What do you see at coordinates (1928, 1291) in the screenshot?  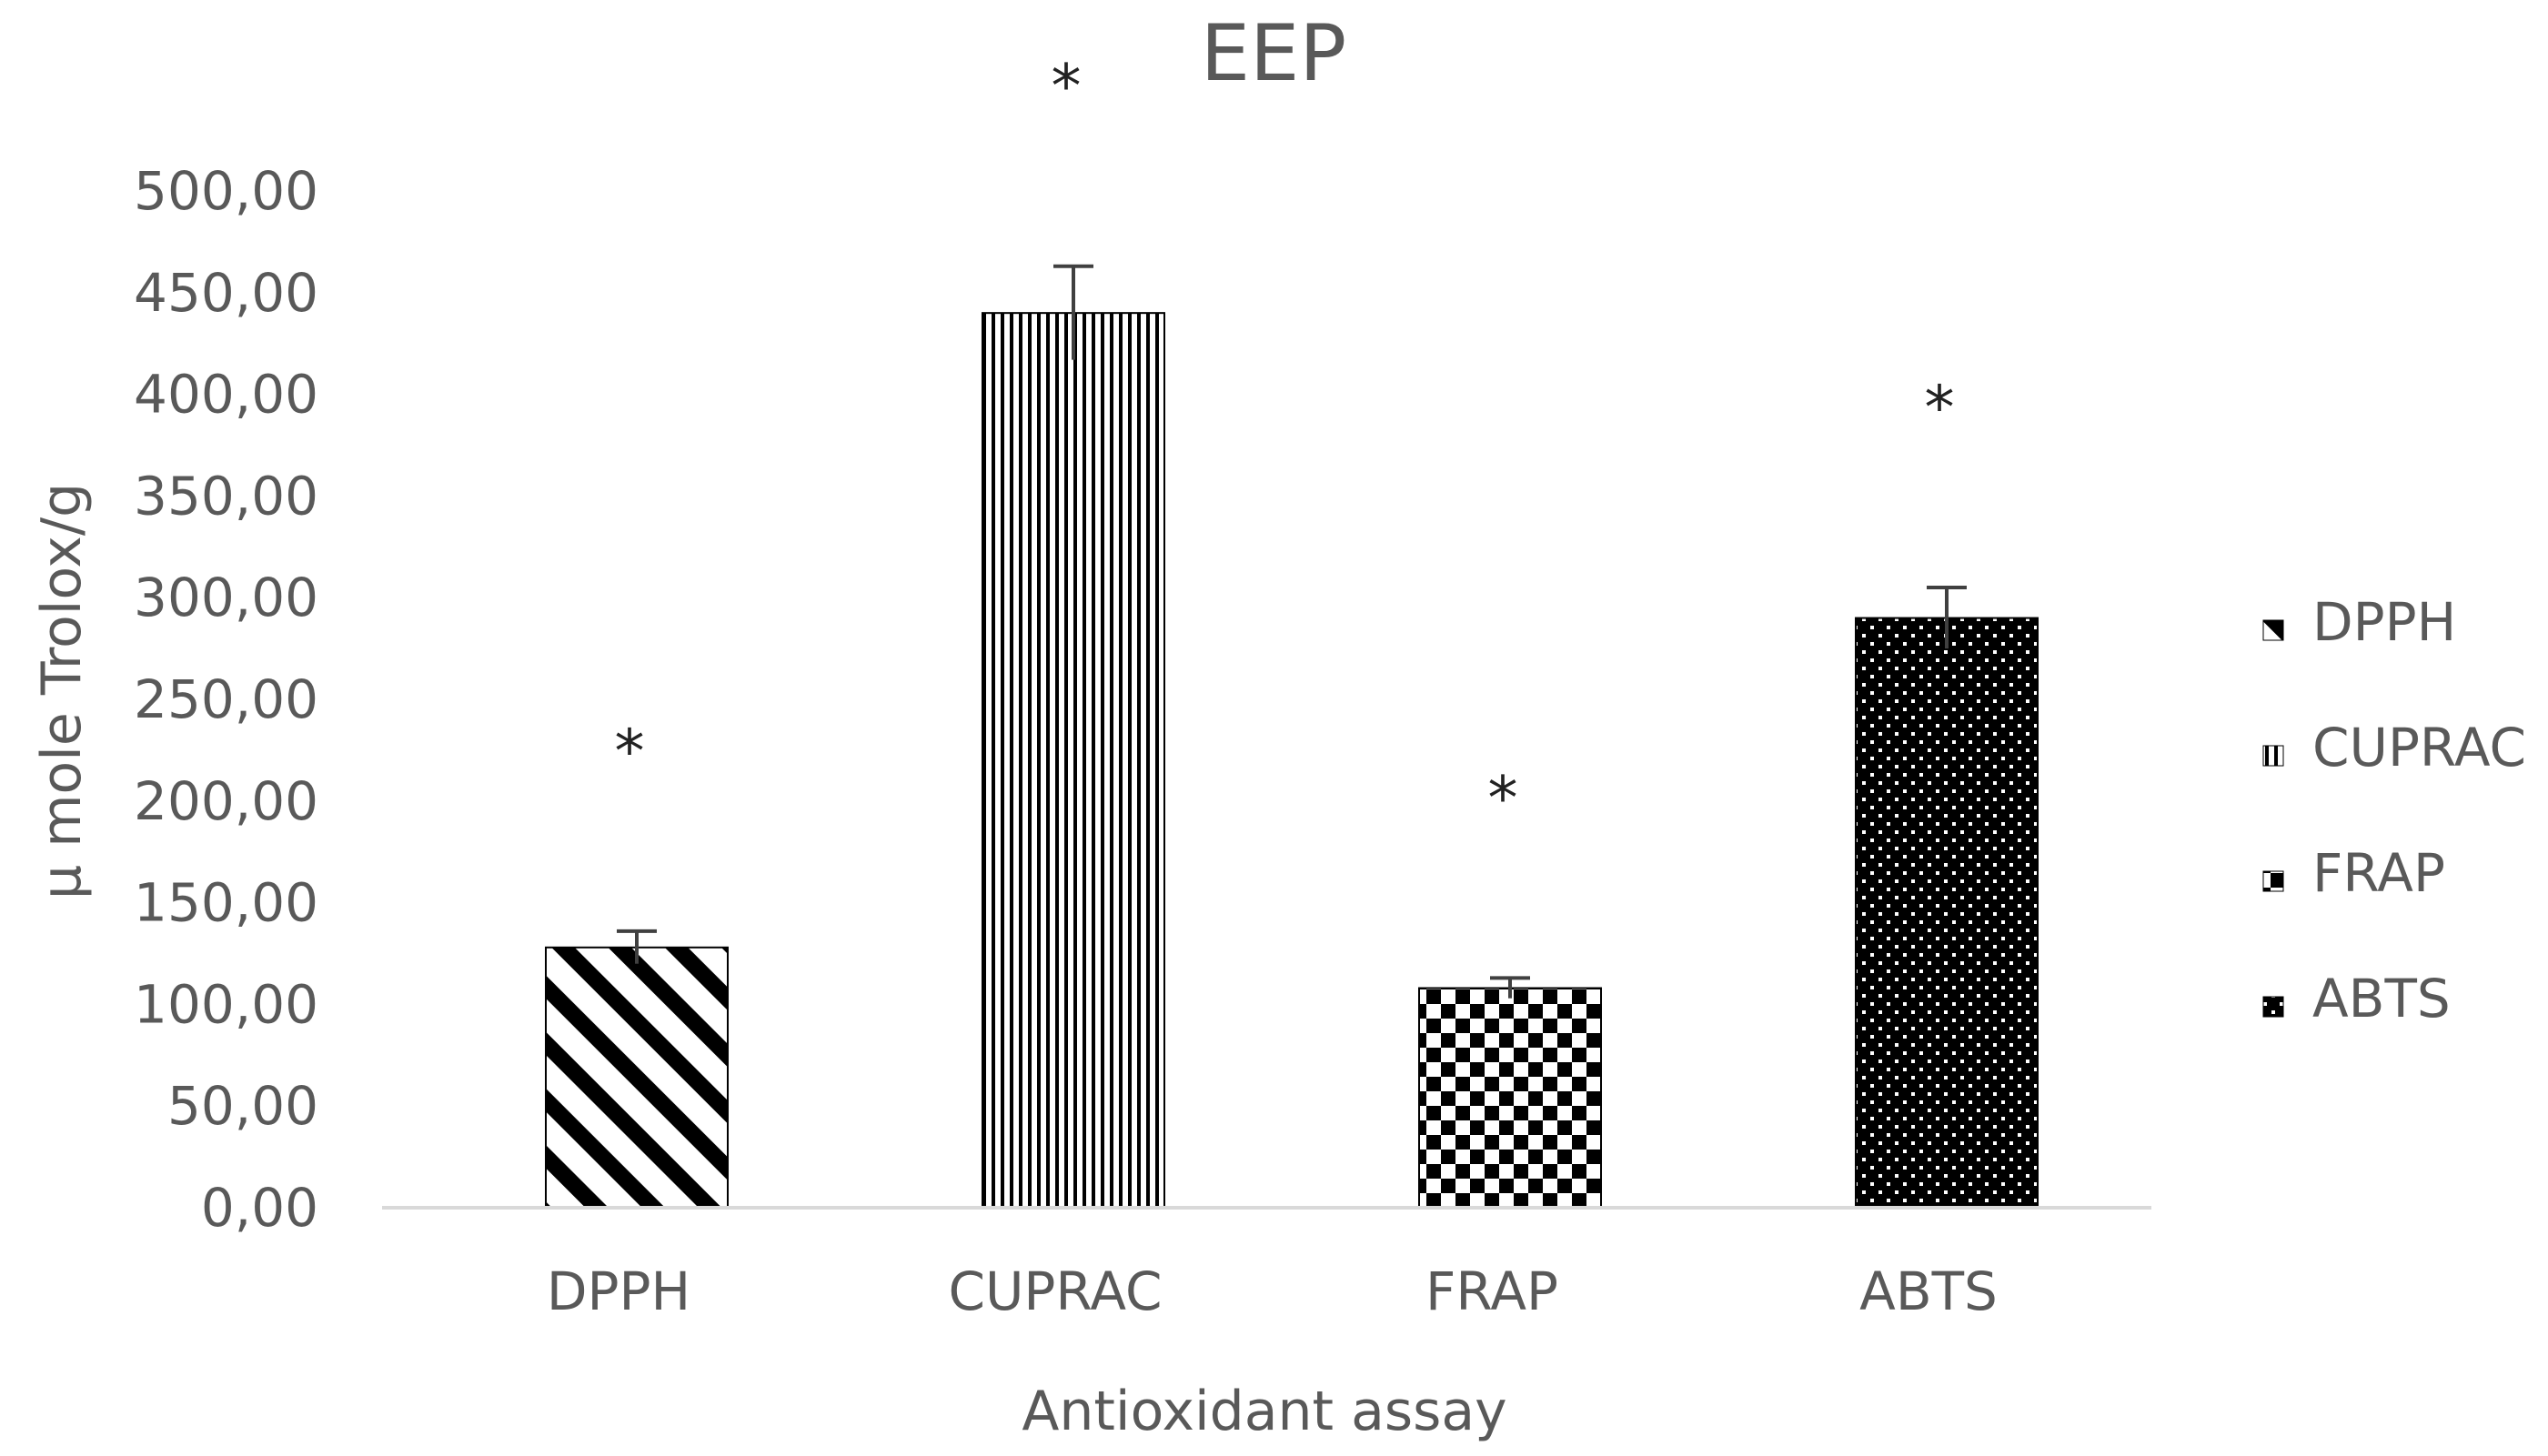 I see `x-tick-label: ABTS` at bounding box center [1928, 1291].